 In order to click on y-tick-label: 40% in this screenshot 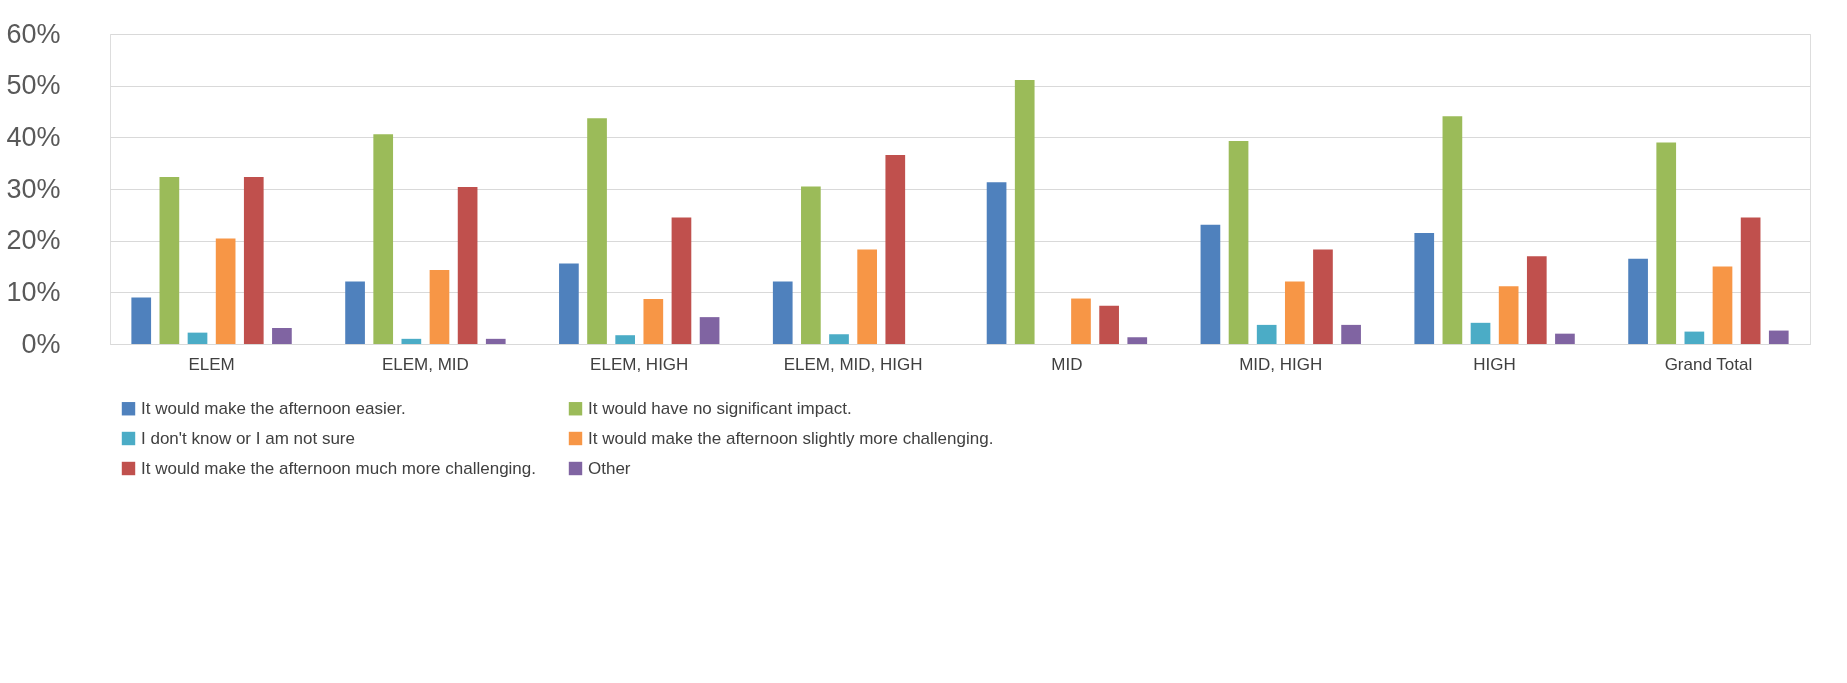, I will do `click(33, 136)`.